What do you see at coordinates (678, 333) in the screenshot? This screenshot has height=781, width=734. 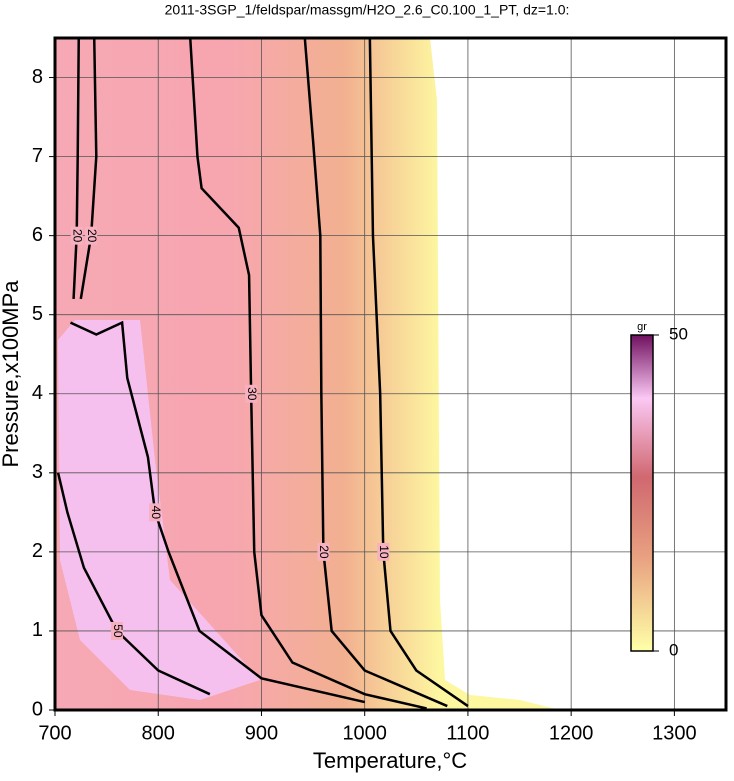 I see `colorbar-tick-label: 50` at bounding box center [678, 333].